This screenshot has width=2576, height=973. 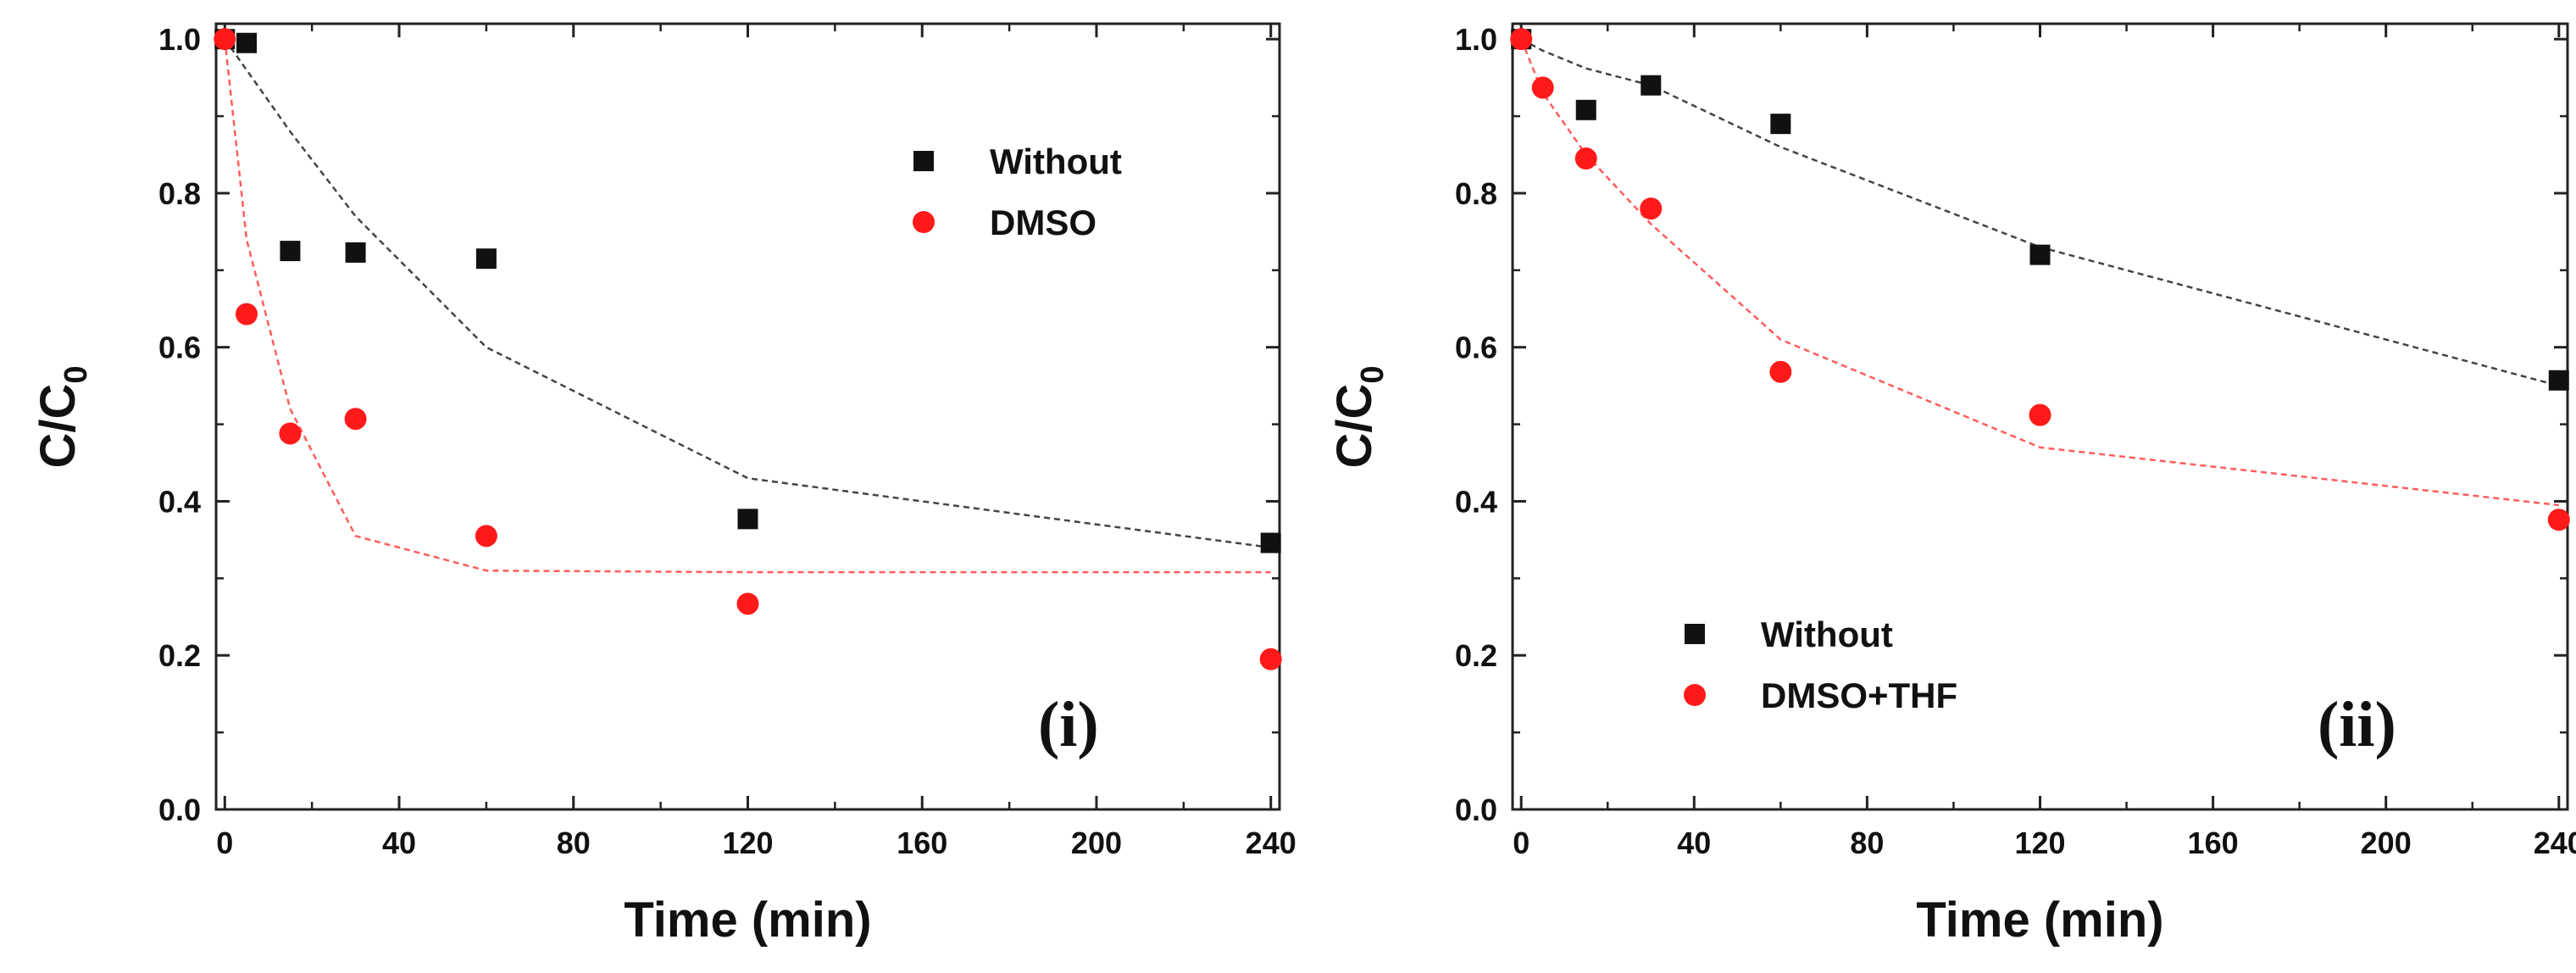 What do you see at coordinates (1859, 695) in the screenshot?
I see `legend-label: DMSO+THF` at bounding box center [1859, 695].